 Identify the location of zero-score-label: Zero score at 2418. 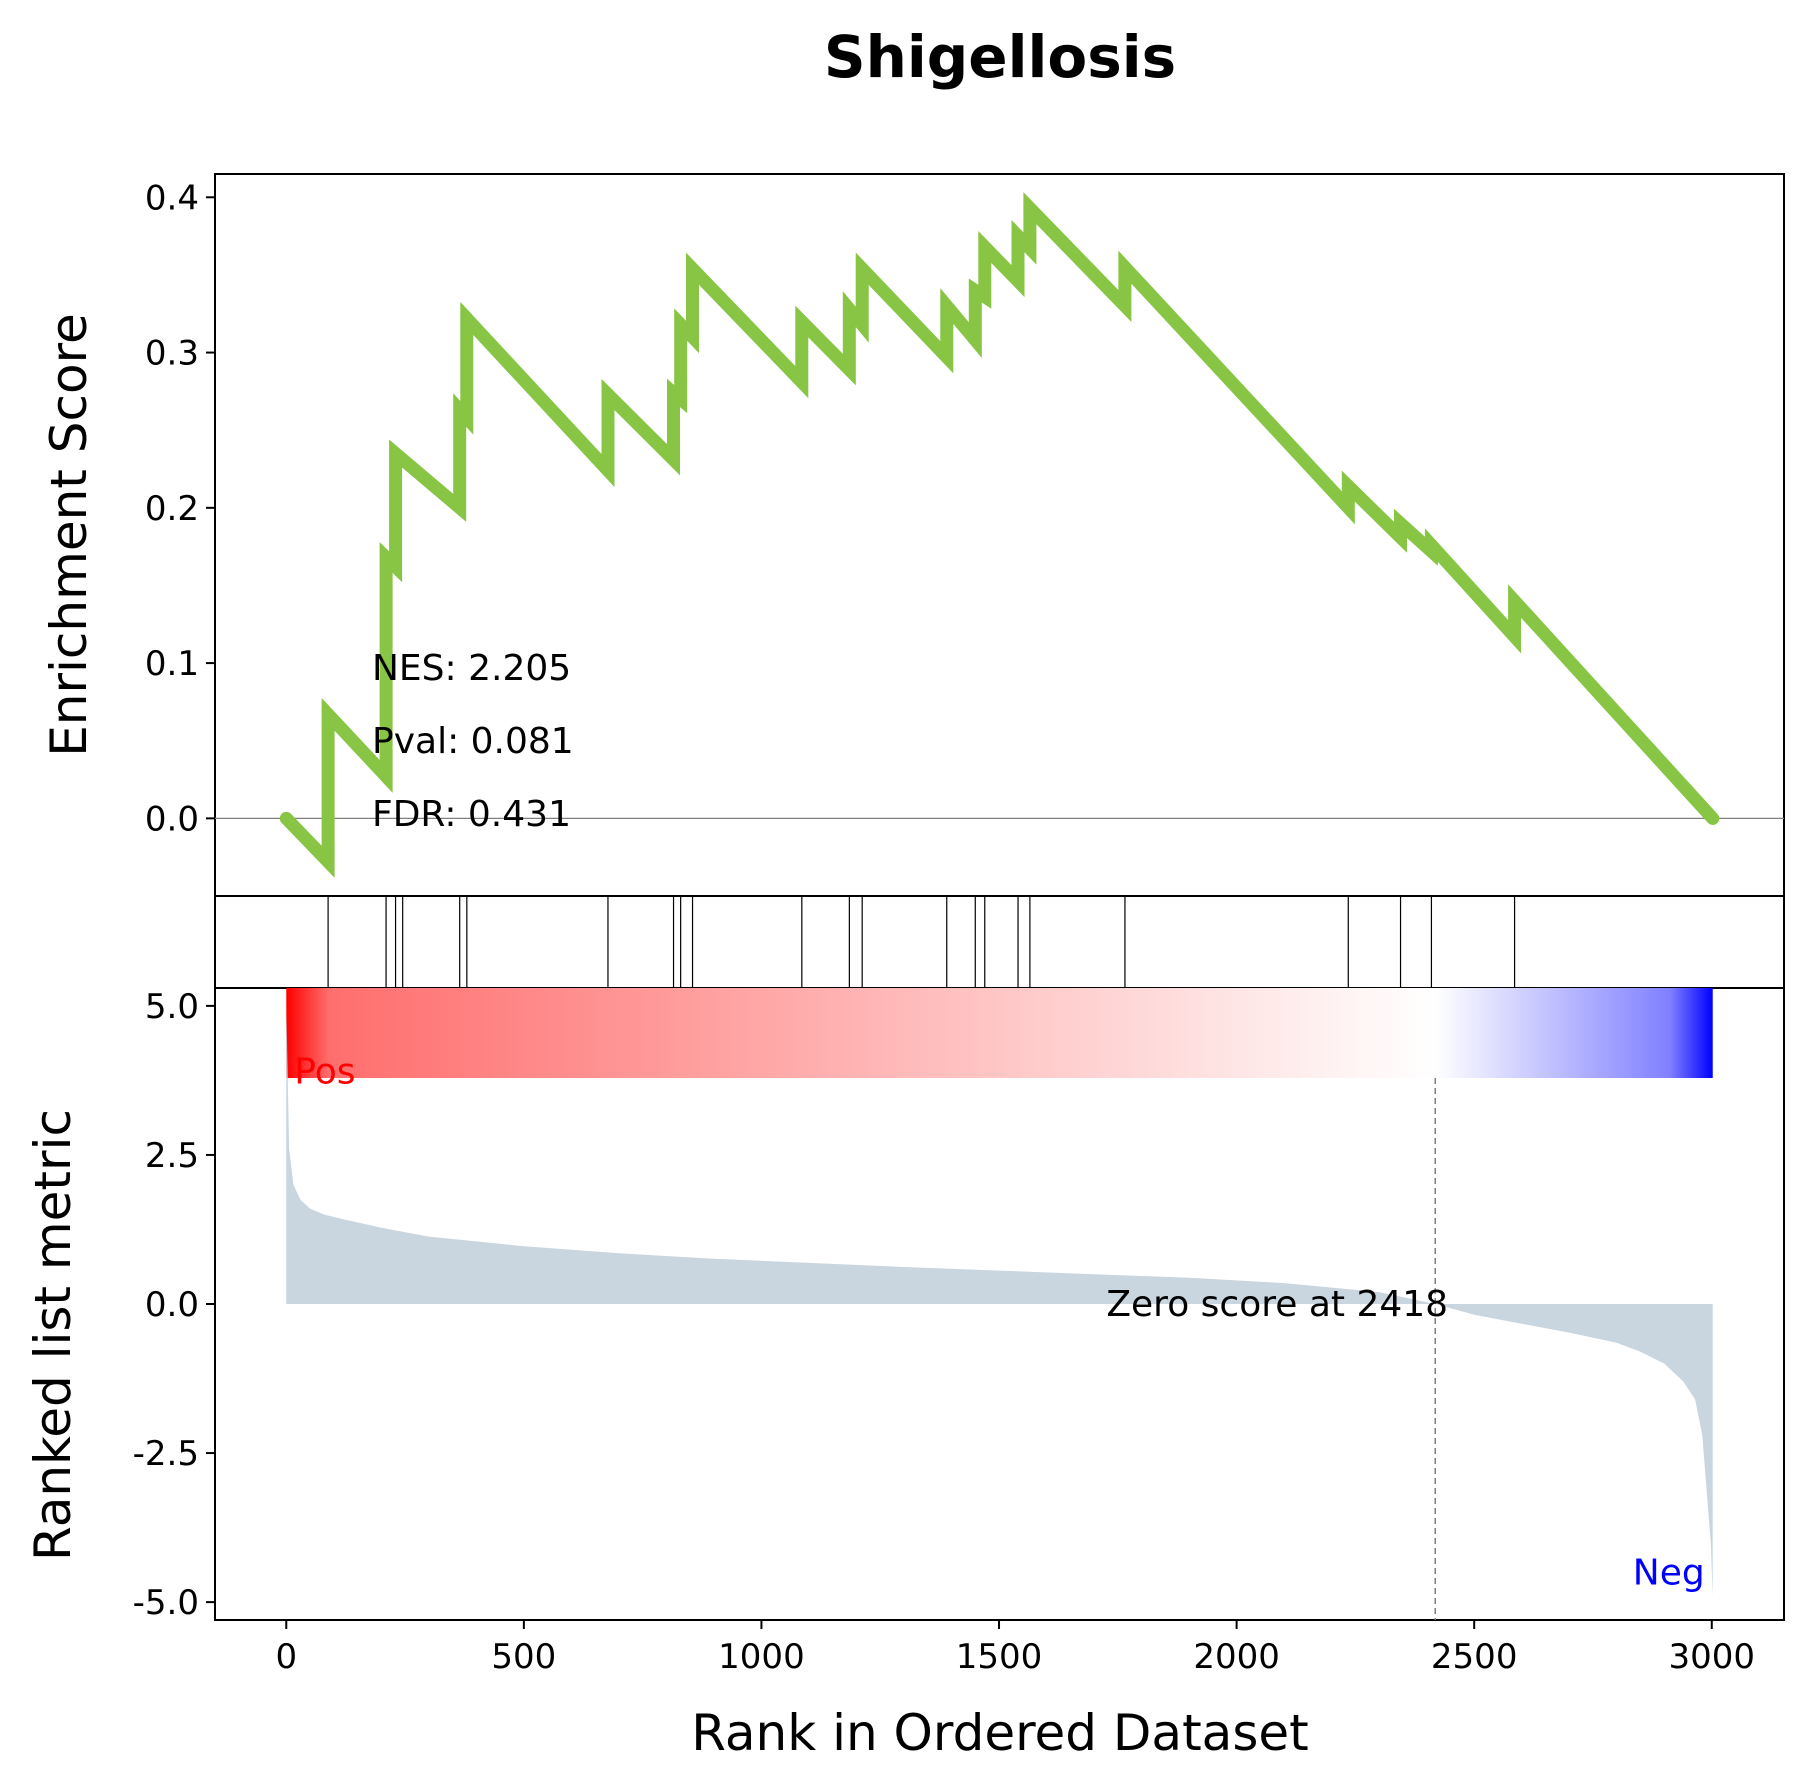
(1277, 1304).